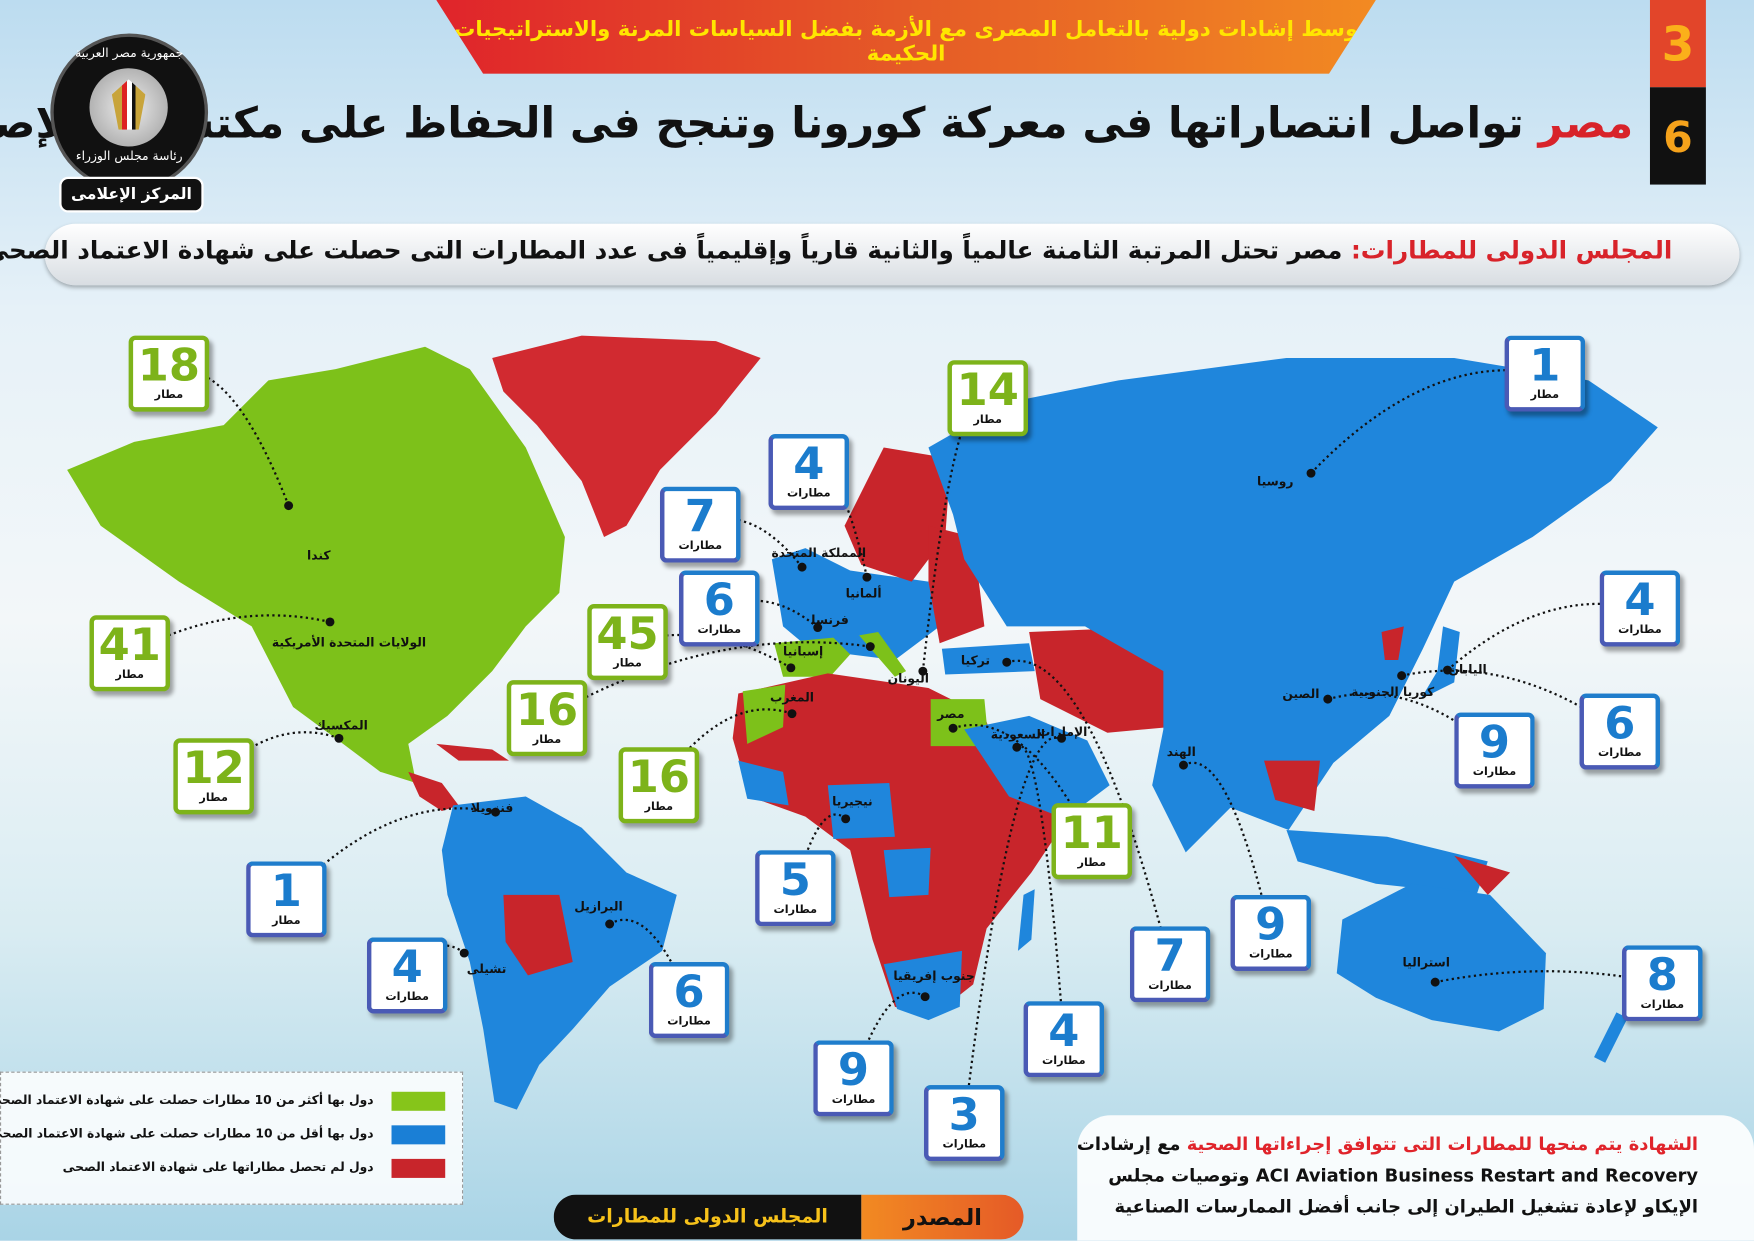  Describe the element at coordinates (764, 714) in the screenshot. I see `morocco` at that location.